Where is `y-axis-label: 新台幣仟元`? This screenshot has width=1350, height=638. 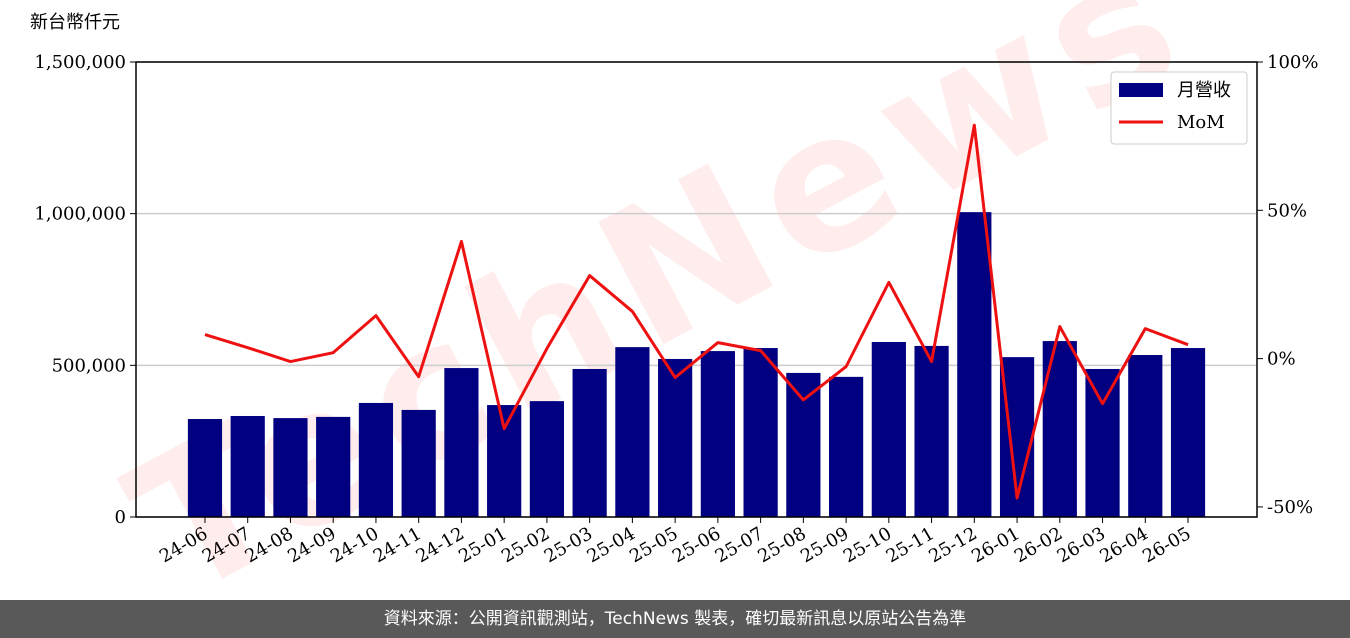 y-axis-label: 新台幣仟元 is located at coordinates (75, 22).